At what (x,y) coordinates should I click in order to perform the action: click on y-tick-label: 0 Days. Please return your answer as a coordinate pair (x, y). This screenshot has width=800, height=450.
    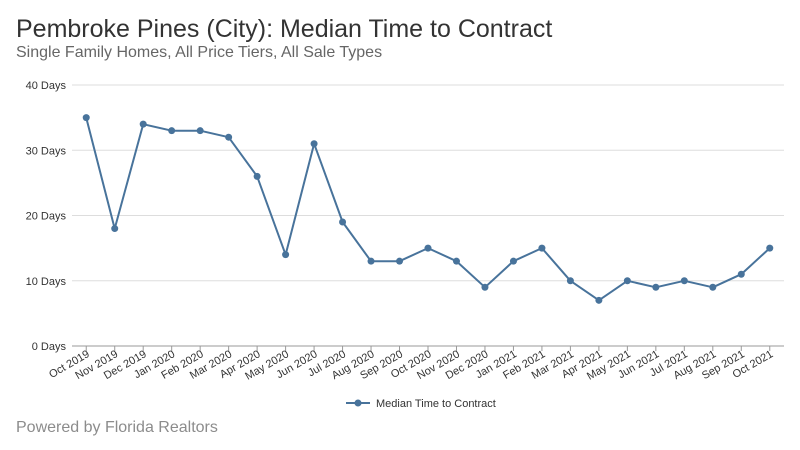
    Looking at the image, I should click on (49, 347).